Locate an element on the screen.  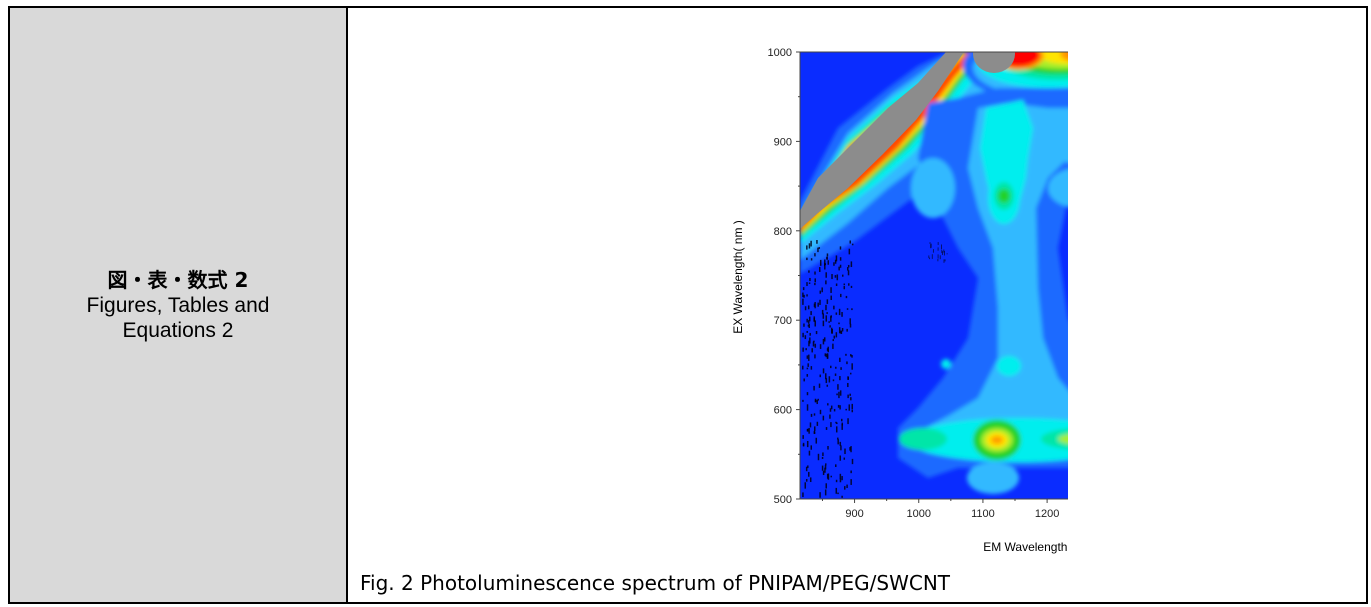
contour-peak-845-core is located at coordinates (1004, 196).